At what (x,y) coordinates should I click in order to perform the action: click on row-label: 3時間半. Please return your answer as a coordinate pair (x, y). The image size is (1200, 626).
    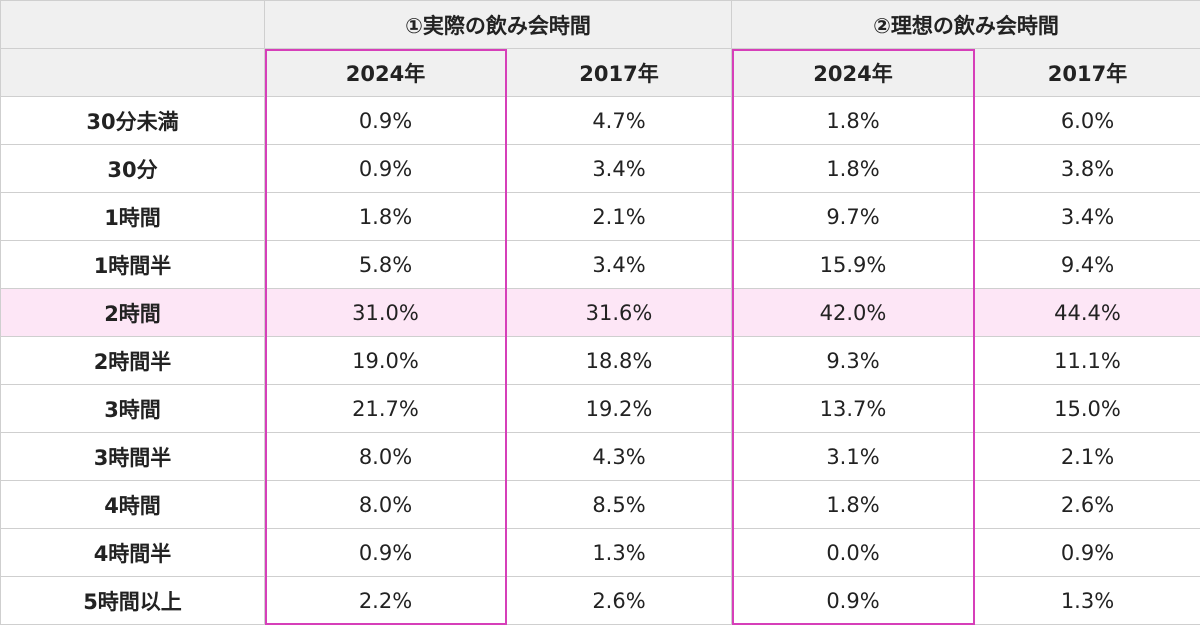
    Looking at the image, I should click on (132, 456).